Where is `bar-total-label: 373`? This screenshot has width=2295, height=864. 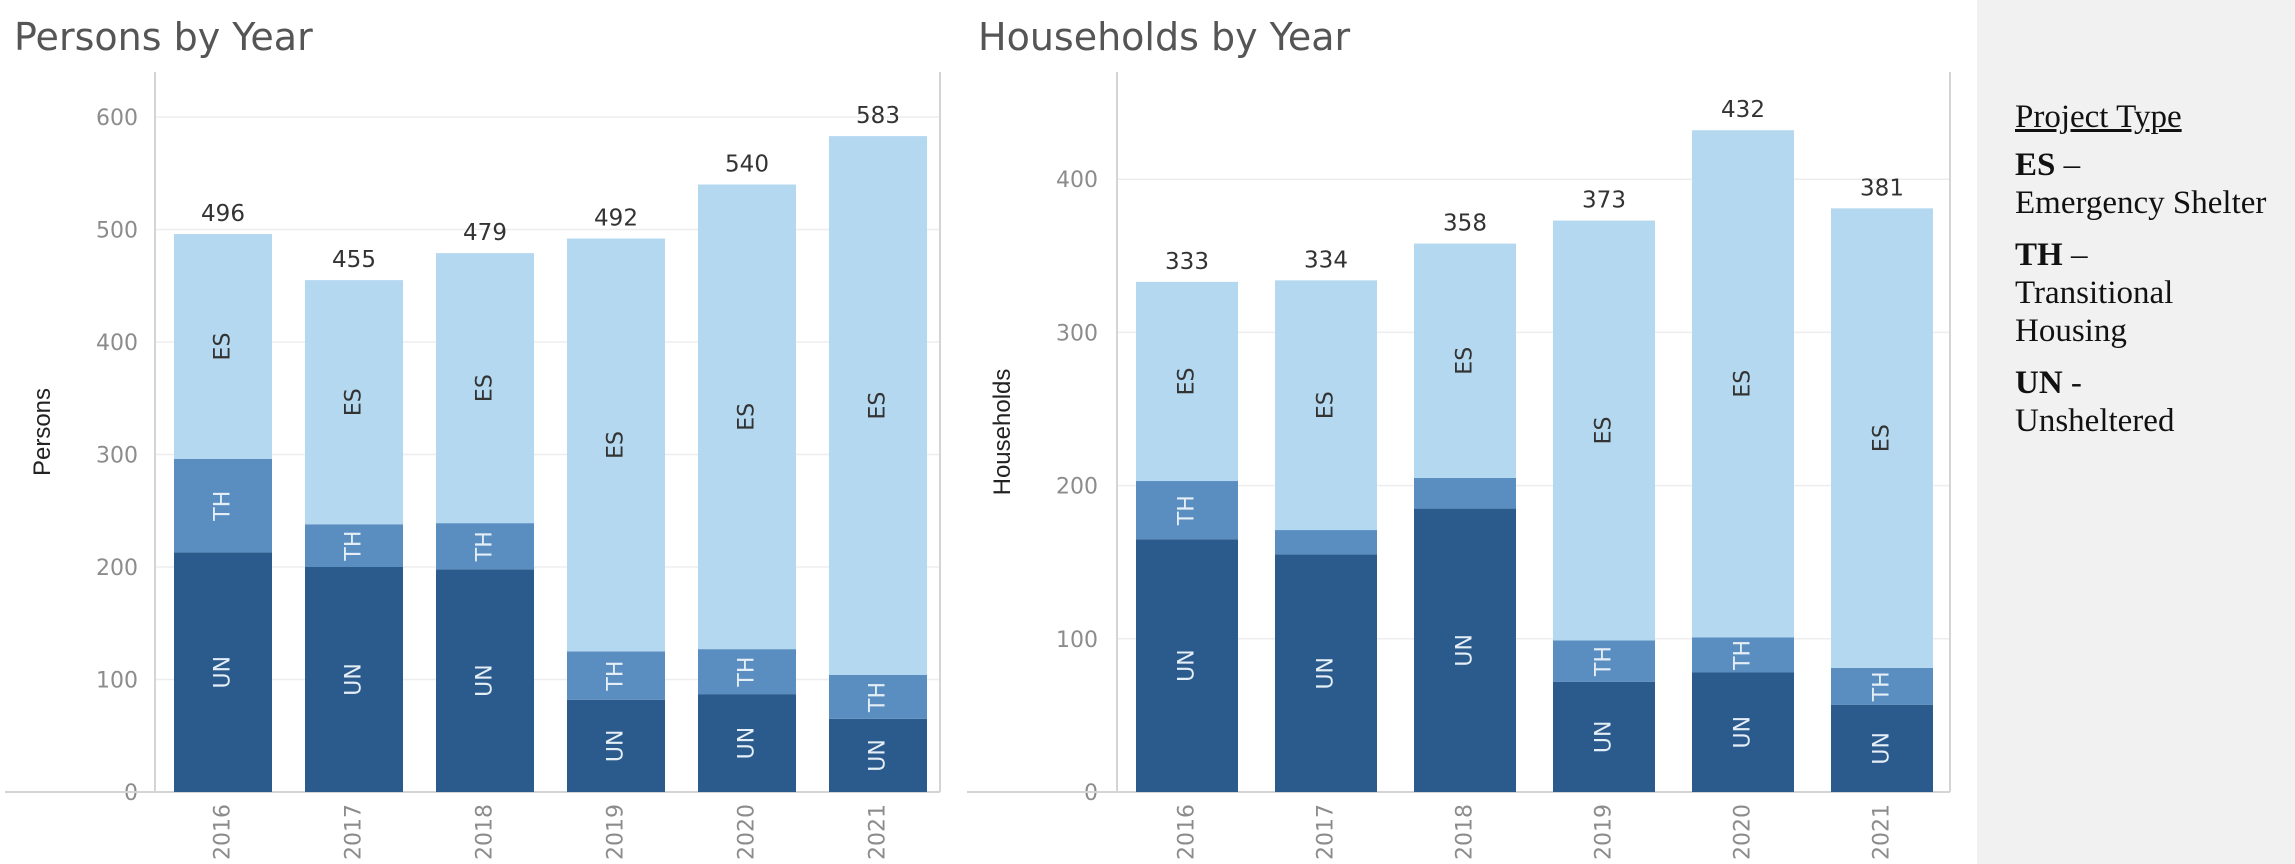 bar-total-label: 373 is located at coordinates (1604, 201).